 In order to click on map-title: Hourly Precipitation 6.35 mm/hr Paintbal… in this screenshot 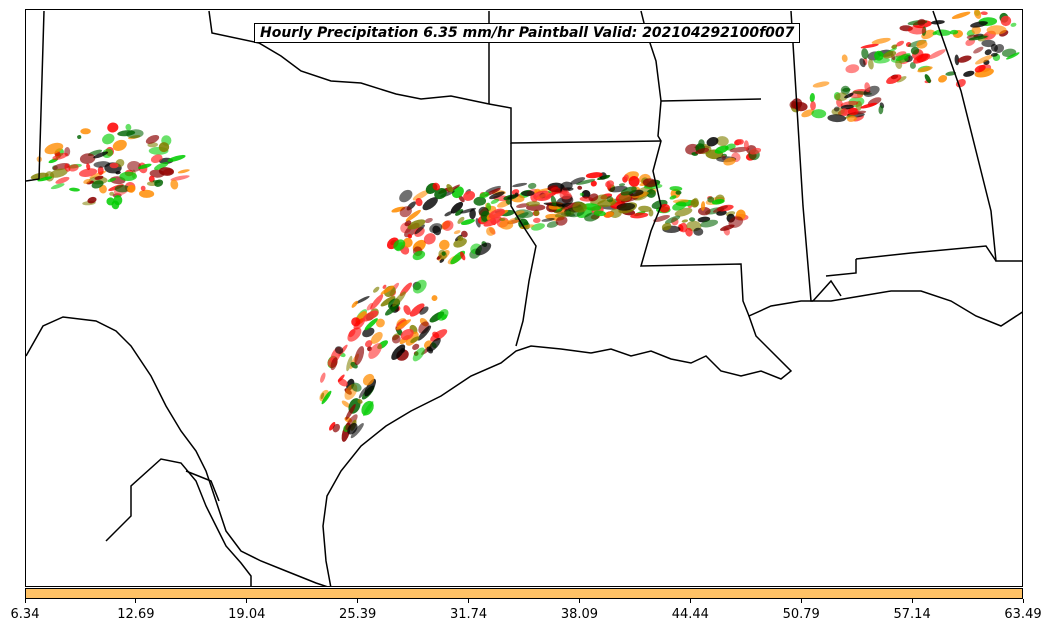, I will do `click(527, 33)`.